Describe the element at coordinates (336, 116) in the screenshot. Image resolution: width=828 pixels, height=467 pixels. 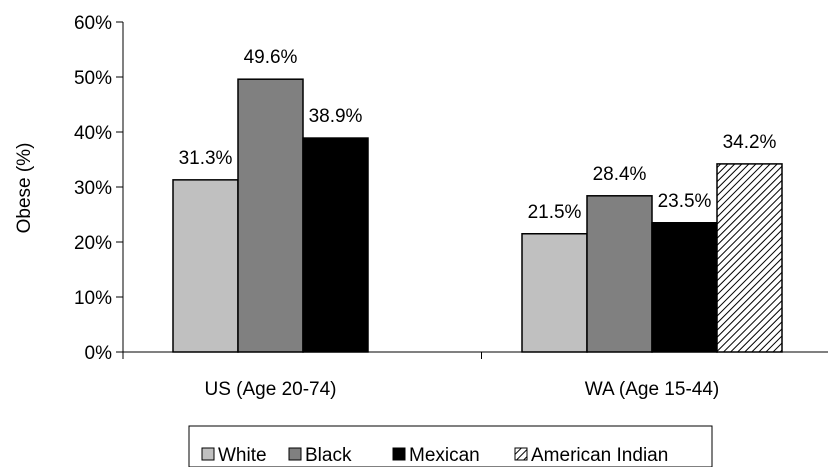
I see `data-label: 38.9%` at that location.